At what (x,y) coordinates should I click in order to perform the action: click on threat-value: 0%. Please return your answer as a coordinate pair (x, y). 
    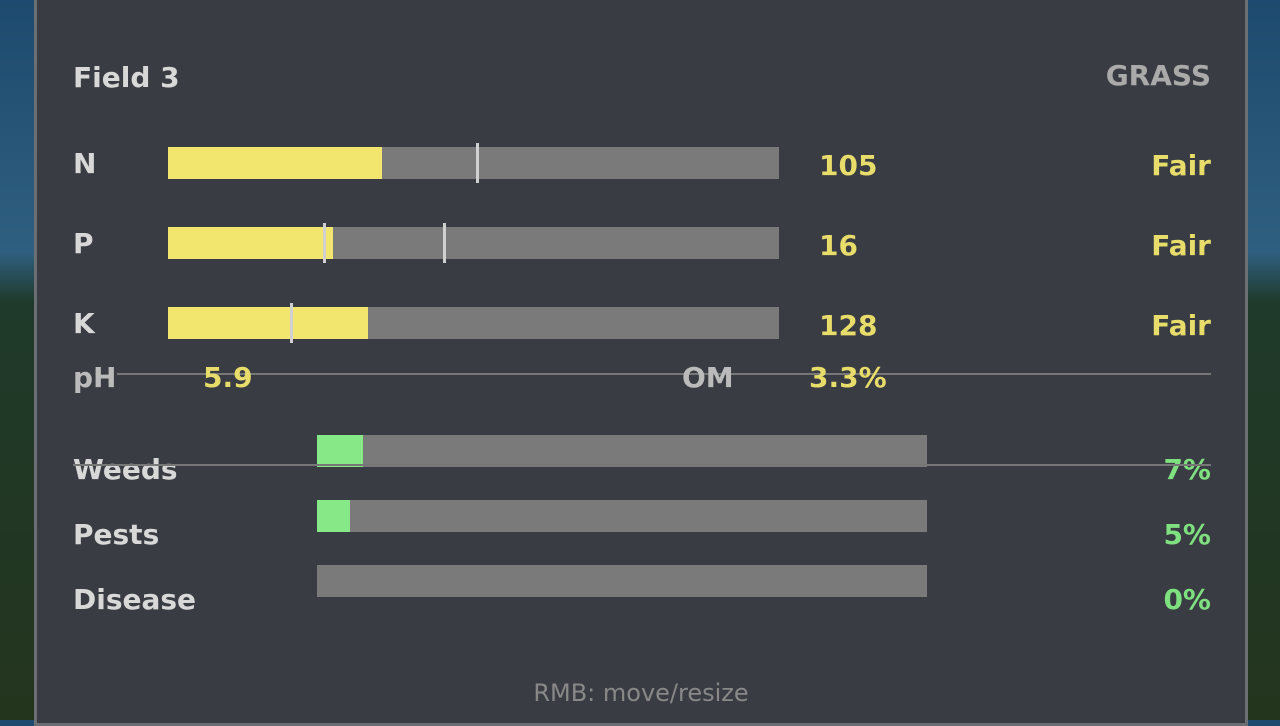
    Looking at the image, I should click on (1187, 599).